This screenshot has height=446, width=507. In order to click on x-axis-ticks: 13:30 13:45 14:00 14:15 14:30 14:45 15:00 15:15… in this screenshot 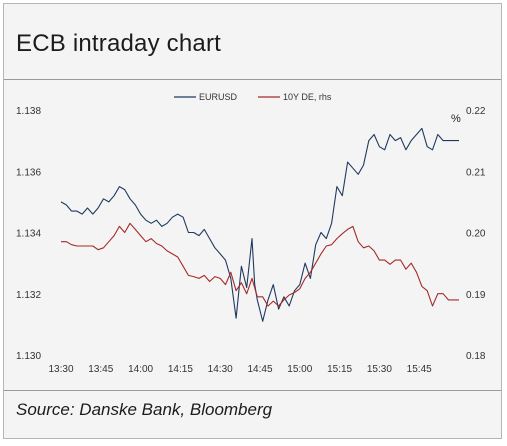, I will do `click(240, 369)`.